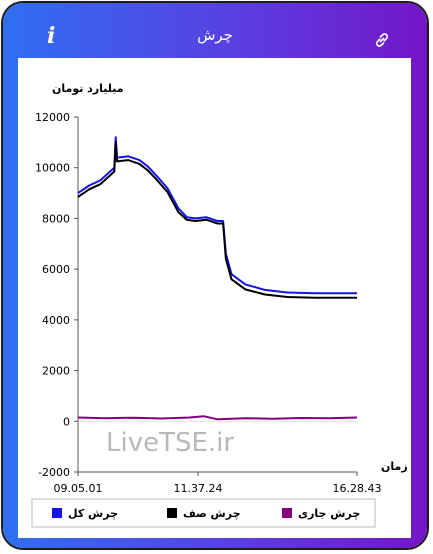 Image resolution: width=433 pixels, height=554 pixels. Describe the element at coordinates (56, 320) in the screenshot. I see `y-tick-label: 4000` at that location.